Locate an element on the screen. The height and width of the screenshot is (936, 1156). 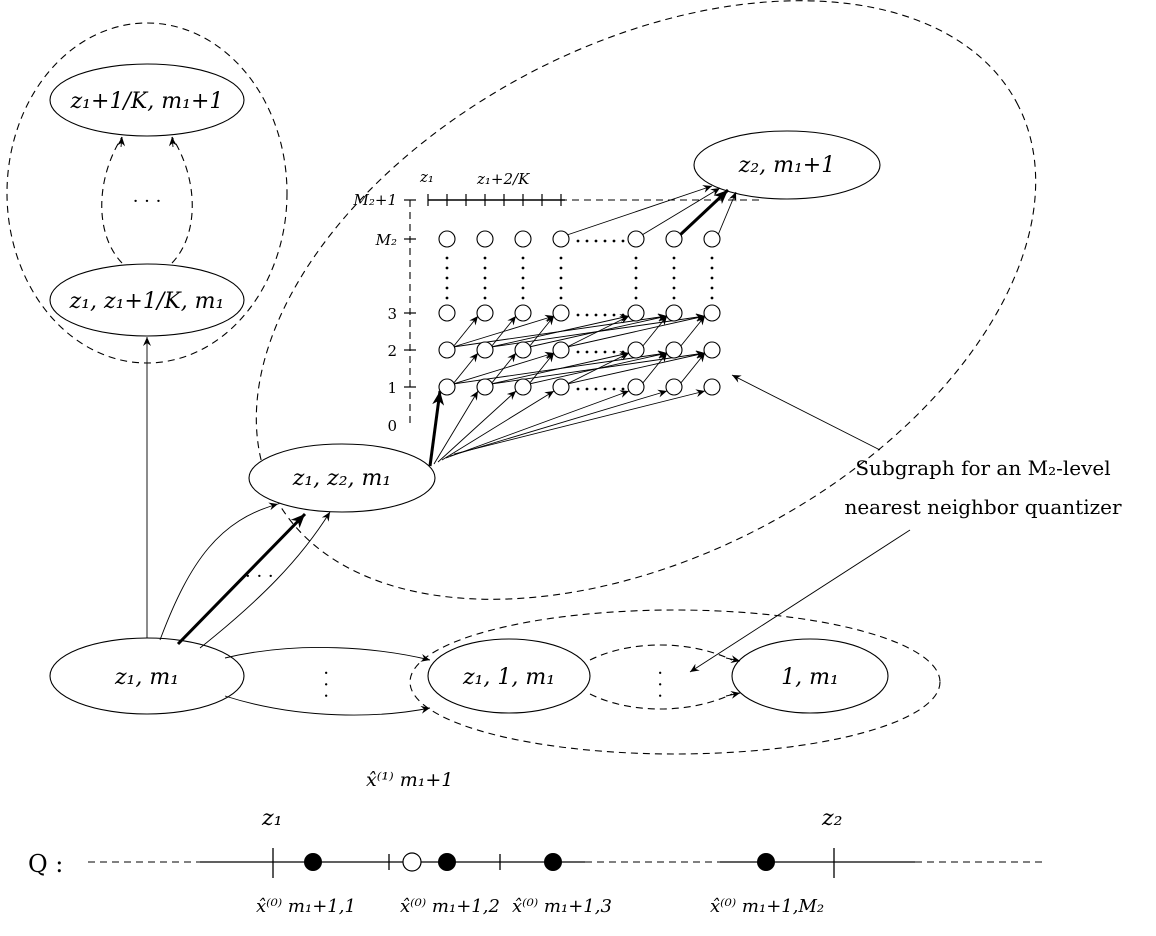
node-z1-z1K-m1: z₁, z₁+1/K, m₁ is located at coordinates (147, 300).